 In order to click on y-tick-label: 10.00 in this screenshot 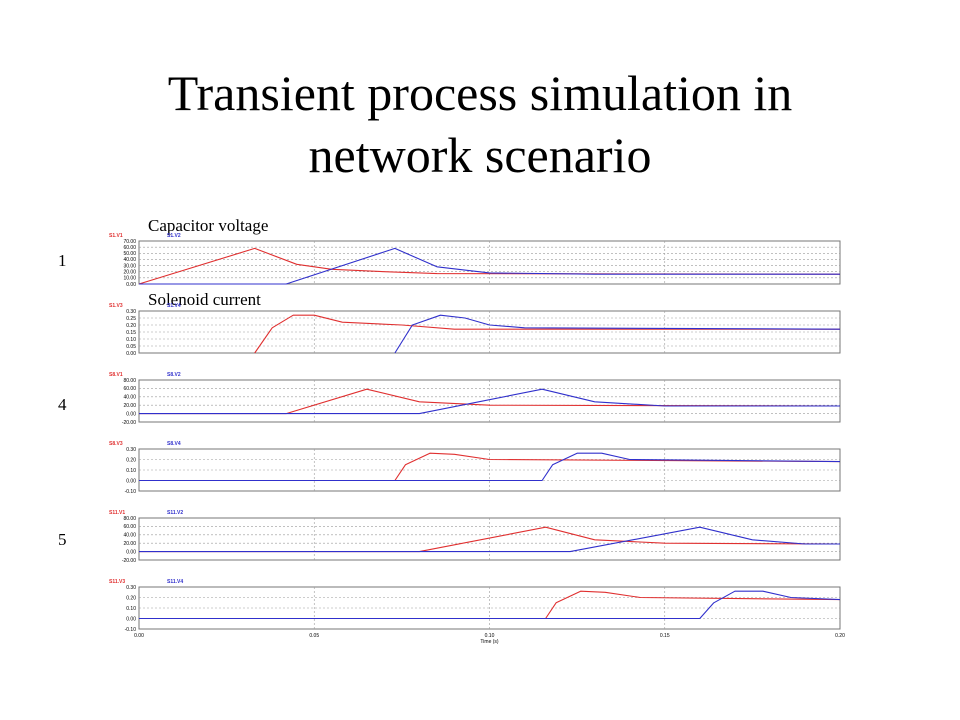, I will do `click(129, 279)`.